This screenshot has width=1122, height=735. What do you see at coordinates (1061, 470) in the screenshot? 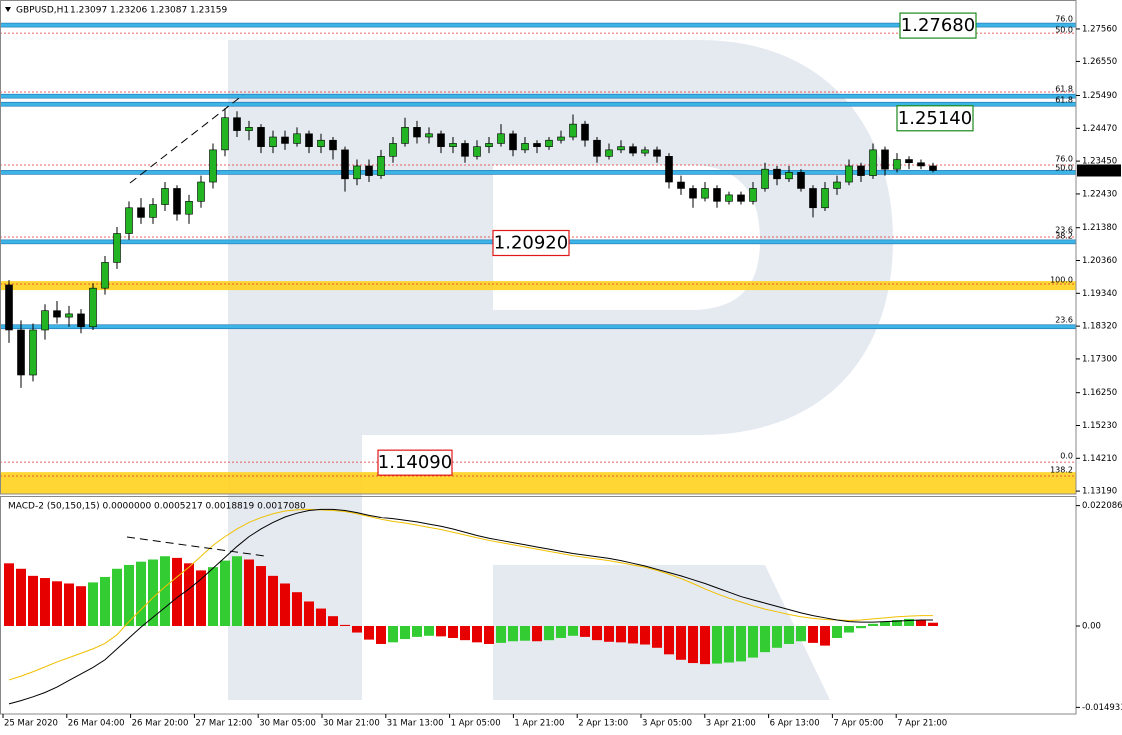
I see `fib-label: 138.2` at bounding box center [1061, 470].